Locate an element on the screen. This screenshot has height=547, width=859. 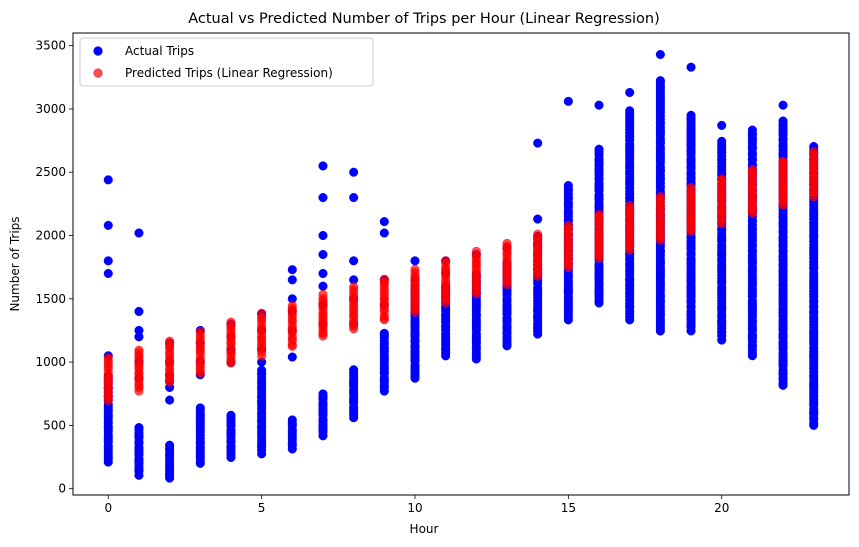
y-tick-label: 500 is located at coordinates (54, 425).